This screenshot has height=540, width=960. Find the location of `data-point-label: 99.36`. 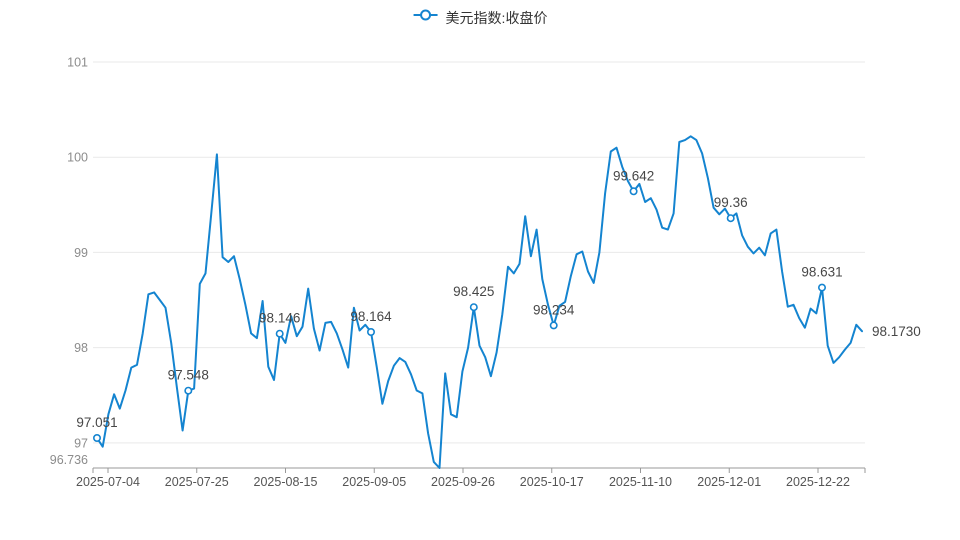

data-point-label: 99.36 is located at coordinates (731, 202).